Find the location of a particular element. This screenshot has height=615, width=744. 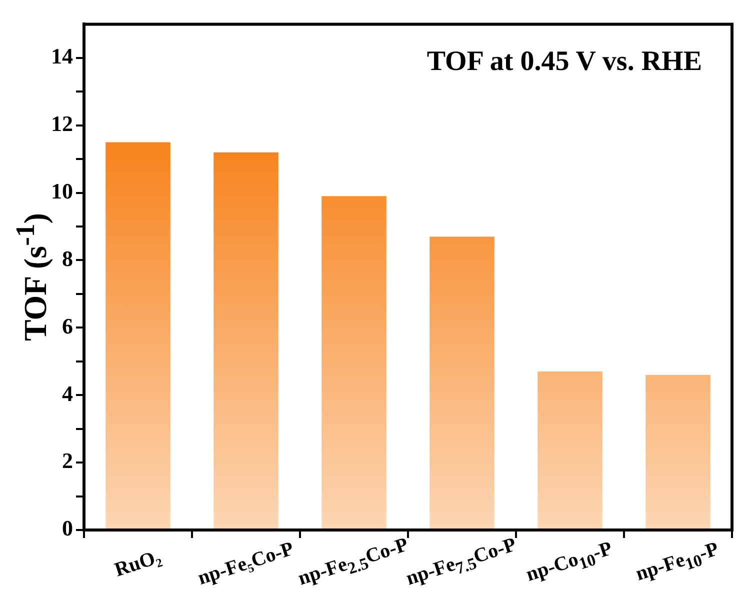

y-tick-label: 0 is located at coordinates (67, 528).